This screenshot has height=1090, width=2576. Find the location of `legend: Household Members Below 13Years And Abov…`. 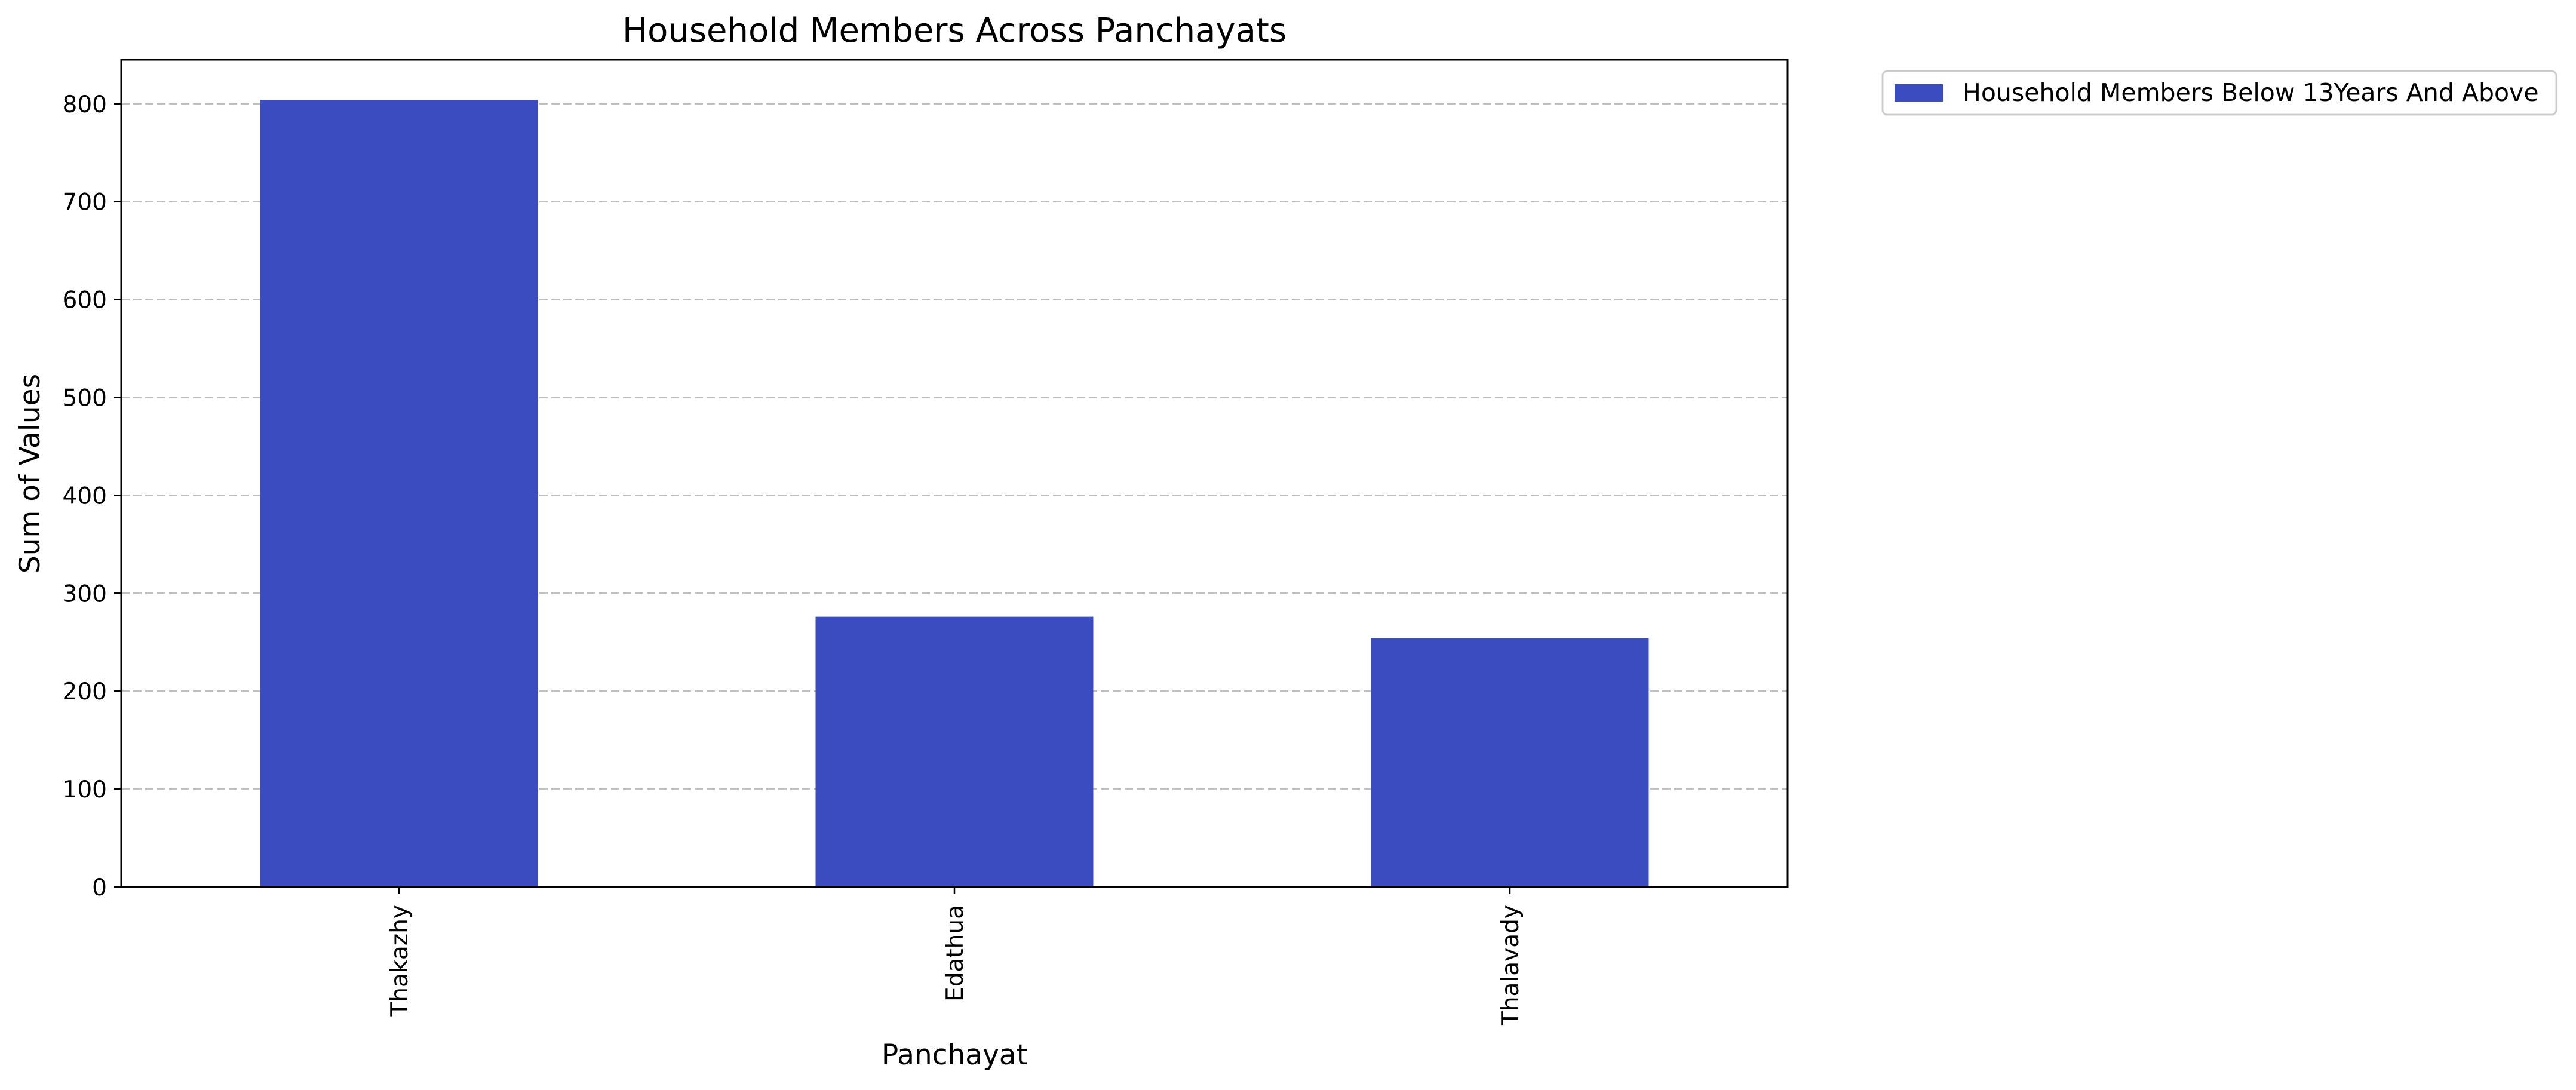

legend: Household Members Below 13Years And Abov… is located at coordinates (2219, 93).